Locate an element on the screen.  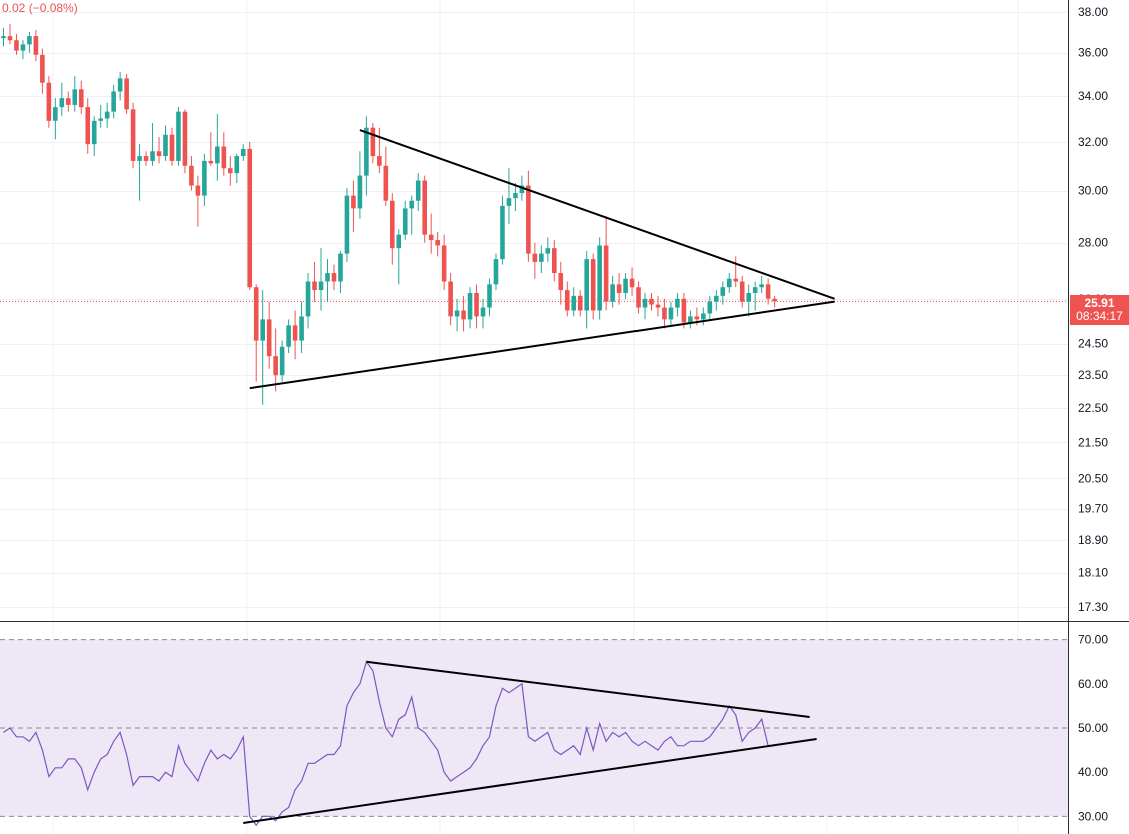
price-tick-label: 24.50 is located at coordinates (1093, 344).